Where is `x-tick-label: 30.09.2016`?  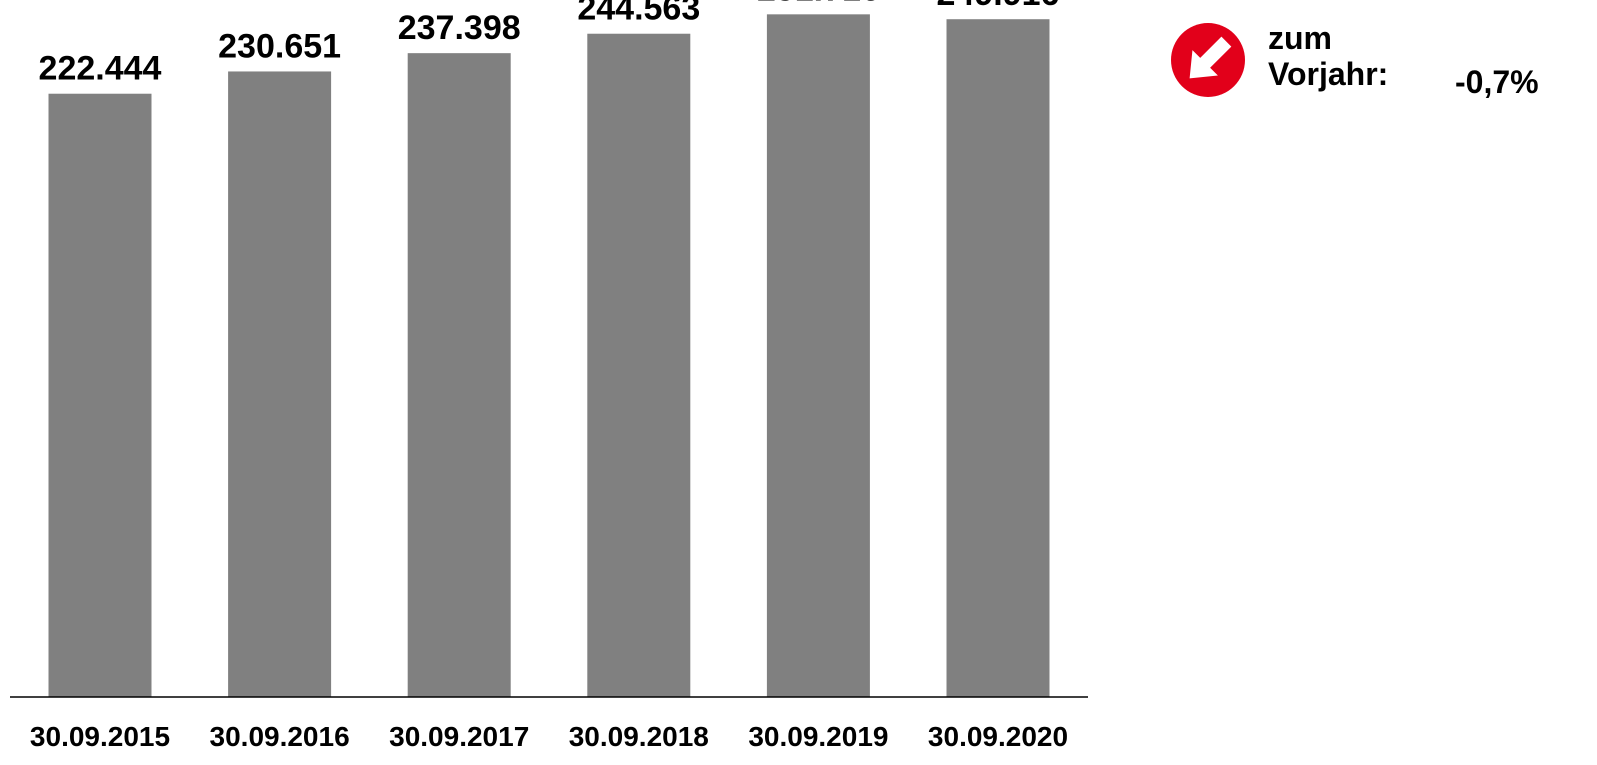
x-tick-label: 30.09.2016 is located at coordinates (280, 736).